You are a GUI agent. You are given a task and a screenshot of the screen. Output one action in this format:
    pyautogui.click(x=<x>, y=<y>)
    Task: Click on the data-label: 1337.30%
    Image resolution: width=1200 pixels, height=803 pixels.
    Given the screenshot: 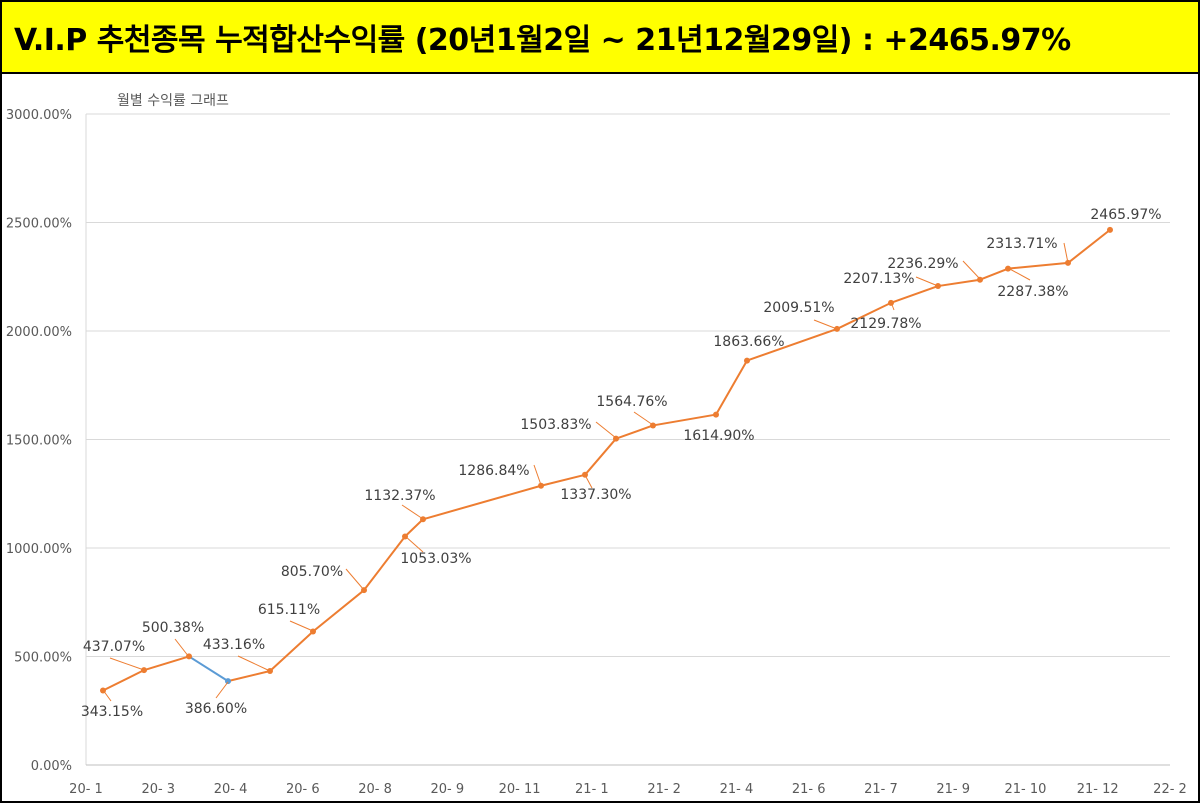 What is the action you would take?
    pyautogui.click(x=595, y=495)
    